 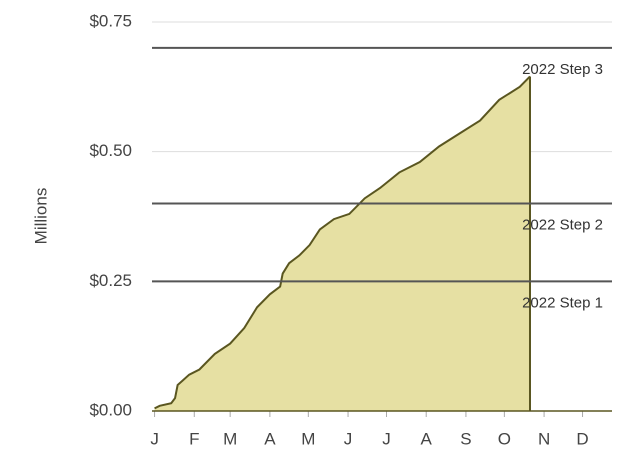 What do you see at coordinates (544, 438) in the screenshot?
I see `x-tick-label: N` at bounding box center [544, 438].